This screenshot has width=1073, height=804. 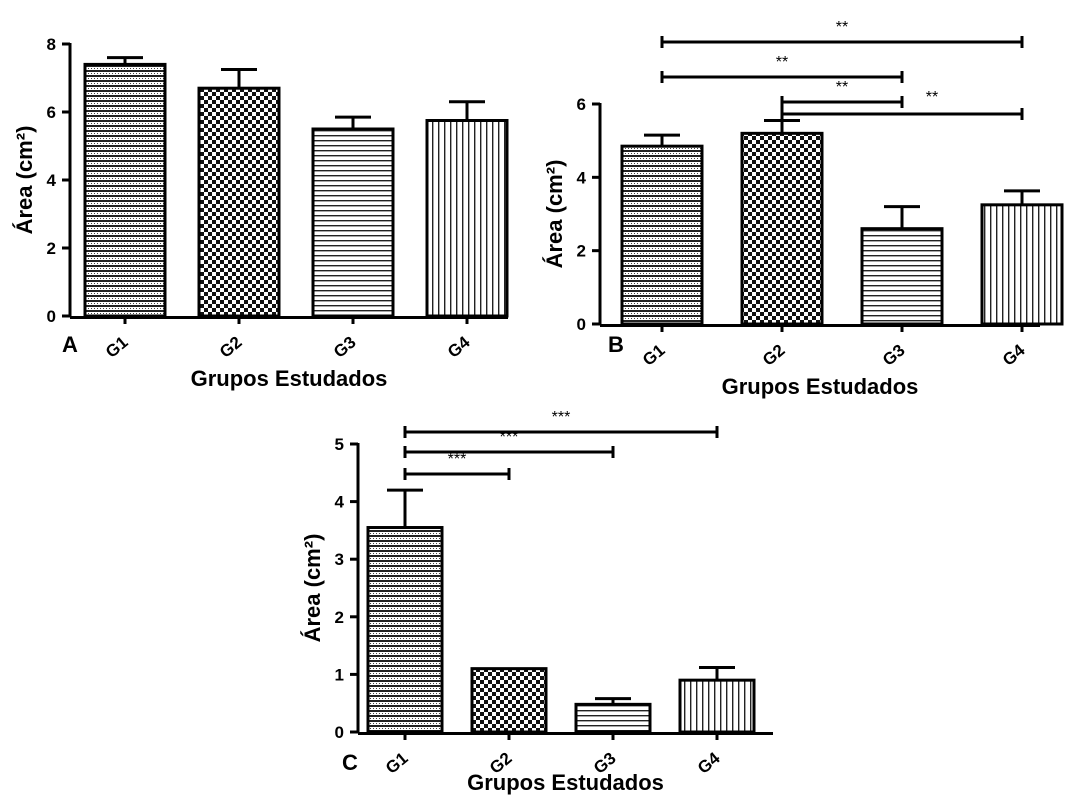 I want to click on panel-label: B, so click(x=616, y=344).